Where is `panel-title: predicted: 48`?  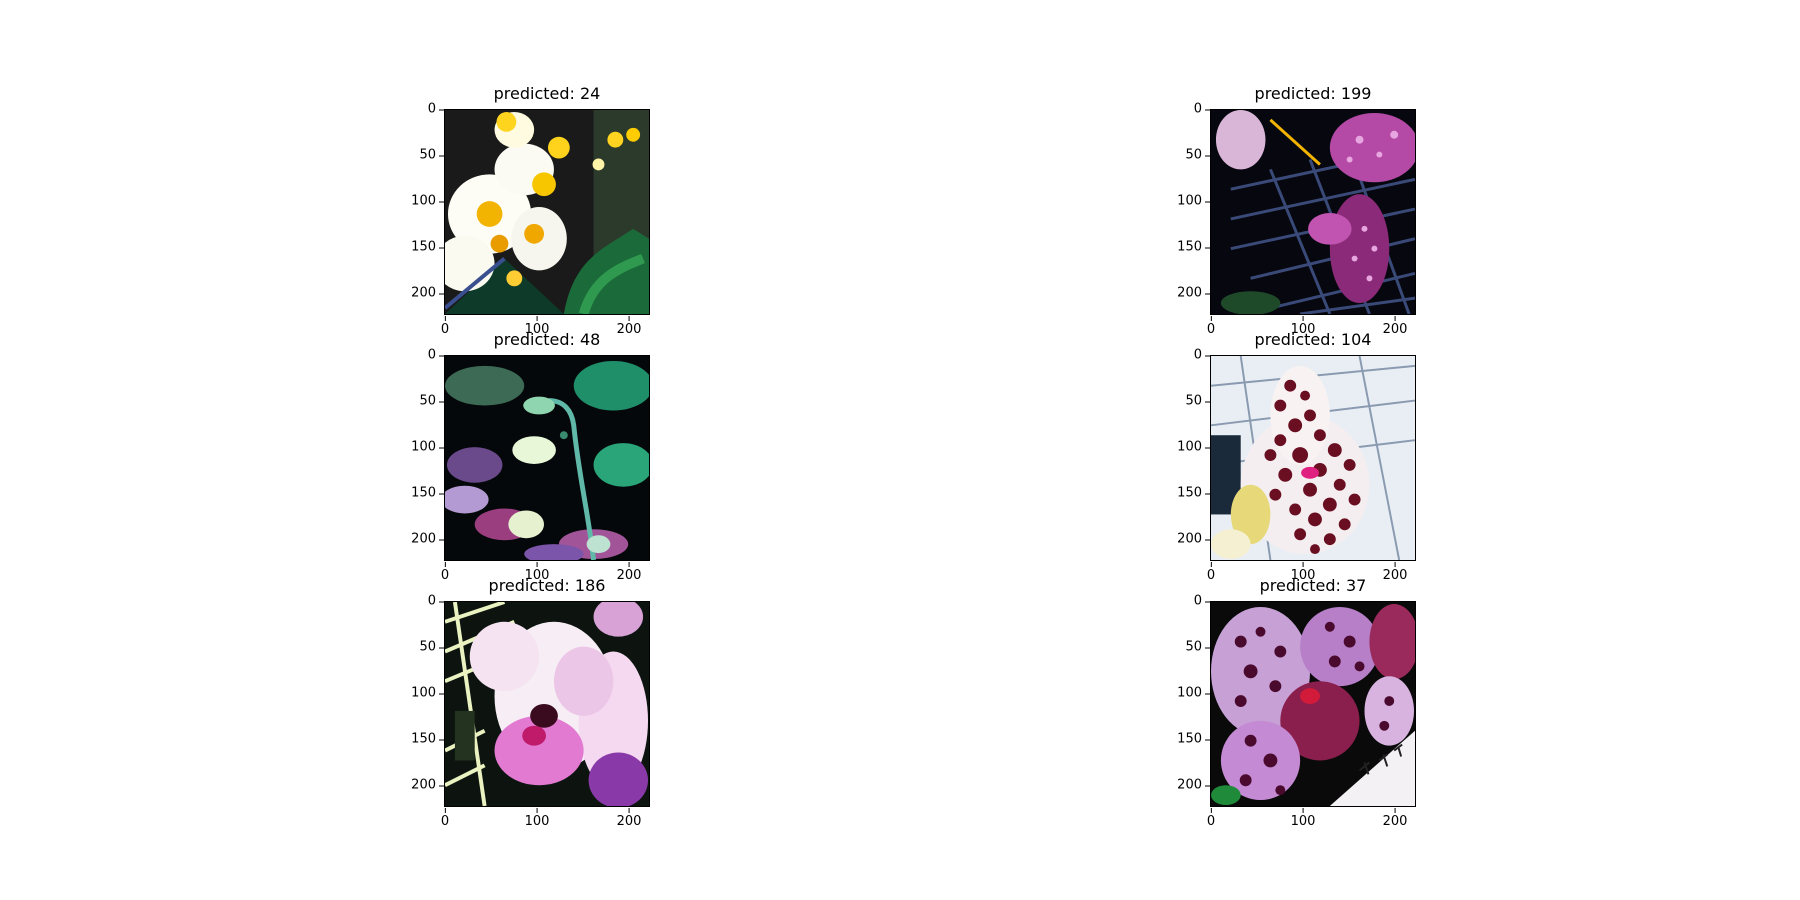 panel-title: predicted: 48 is located at coordinates (547, 339).